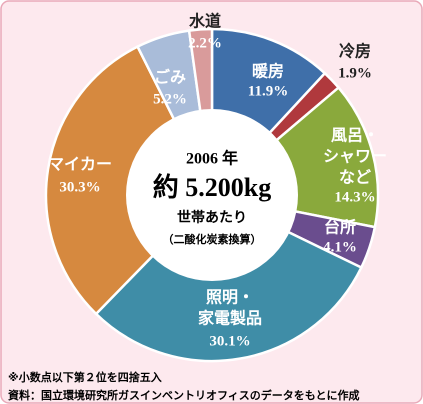 The height and width of the screenshot is (404, 423). Describe the element at coordinates (212, 239) in the screenshot. I see `center-note: （二酸化炭素換算）` at that location.